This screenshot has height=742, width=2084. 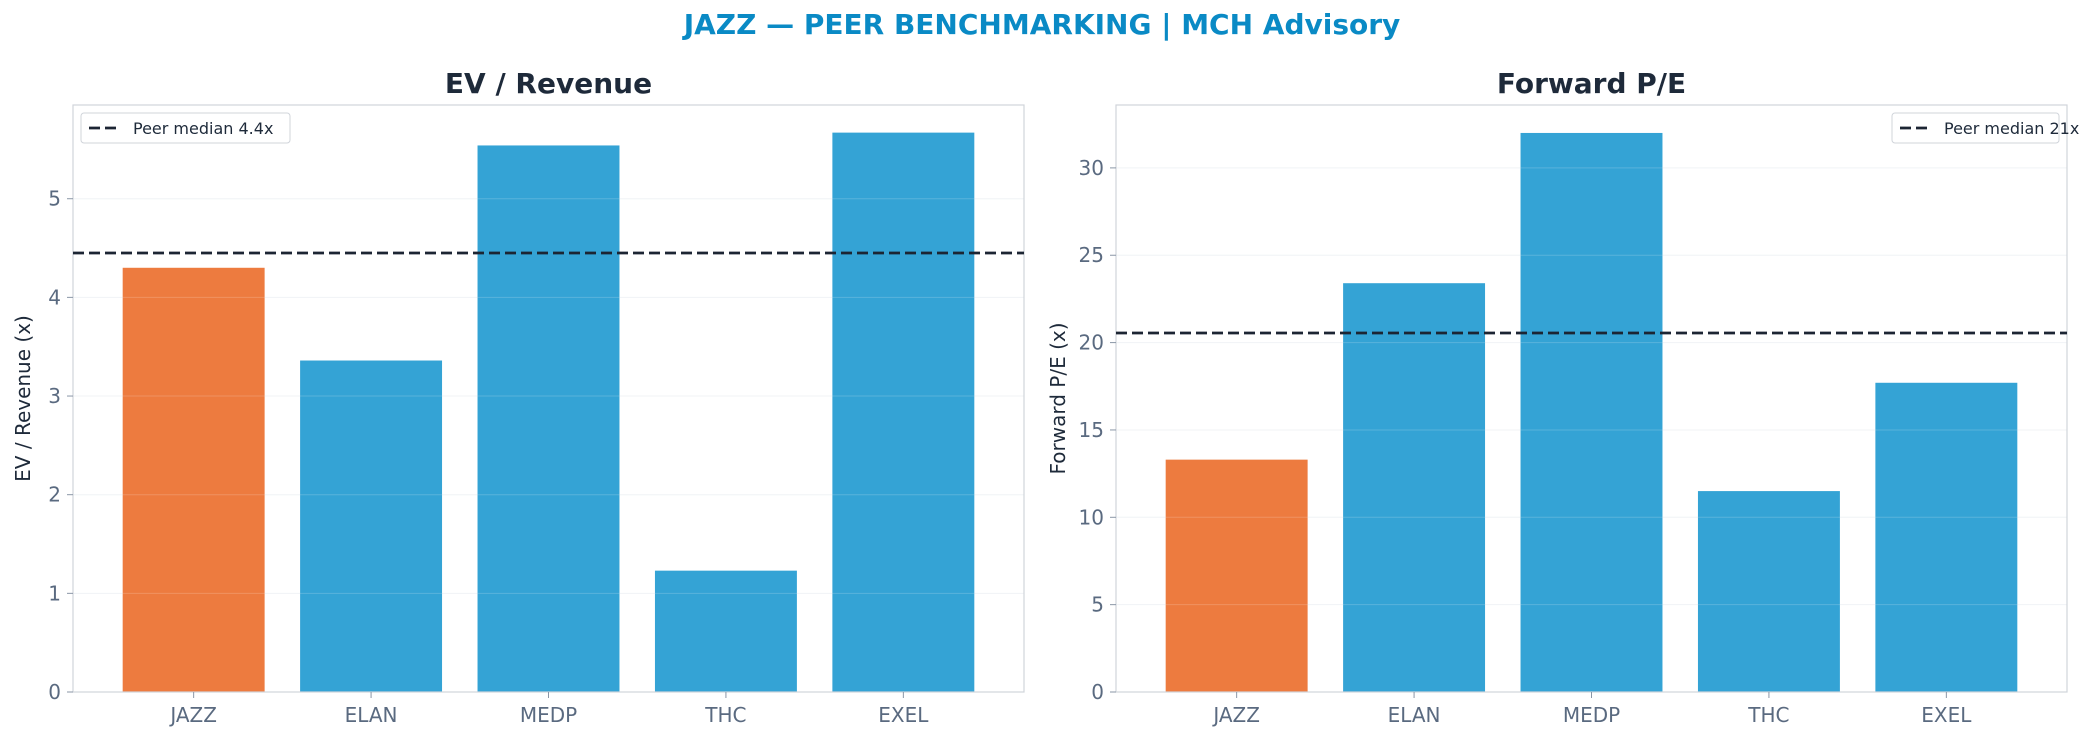 What do you see at coordinates (1091, 343) in the screenshot?
I see `y-tick-label: 20` at bounding box center [1091, 343].